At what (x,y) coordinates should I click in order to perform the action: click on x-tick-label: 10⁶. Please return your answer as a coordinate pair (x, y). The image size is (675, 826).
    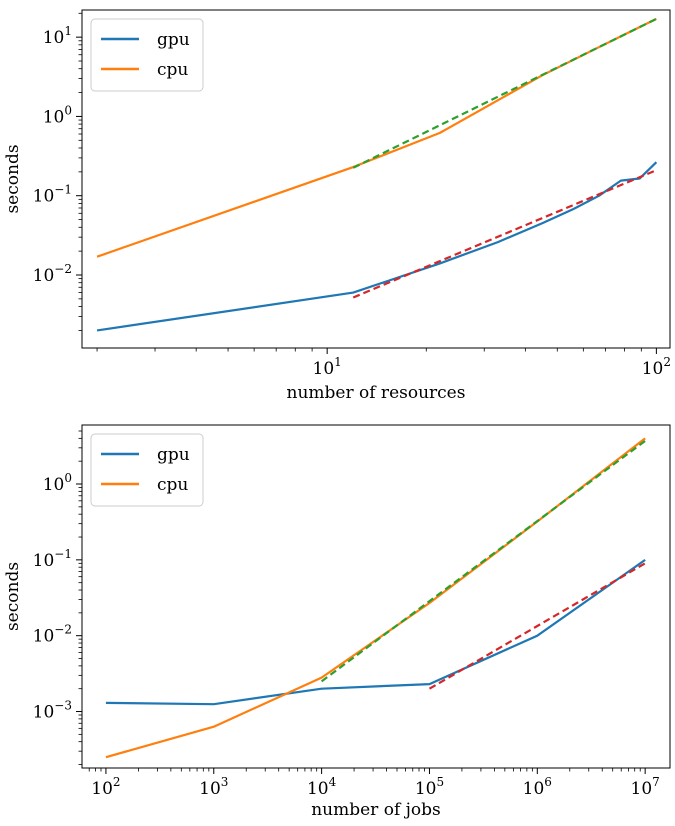
    Looking at the image, I should click on (537, 787).